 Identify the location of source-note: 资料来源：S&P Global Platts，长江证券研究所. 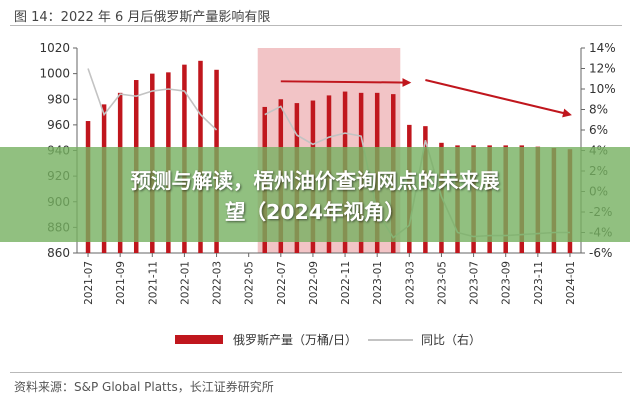
(144, 387).